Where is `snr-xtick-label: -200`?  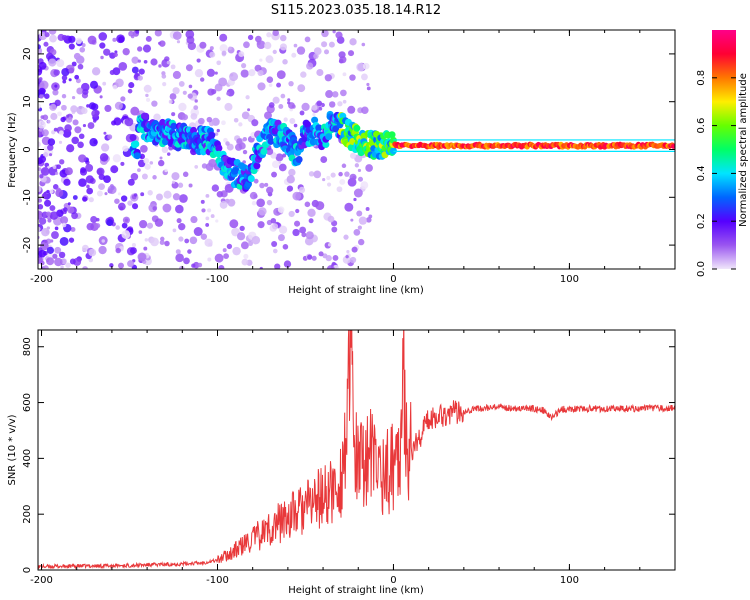 snr-xtick-label: -200 is located at coordinates (41, 580).